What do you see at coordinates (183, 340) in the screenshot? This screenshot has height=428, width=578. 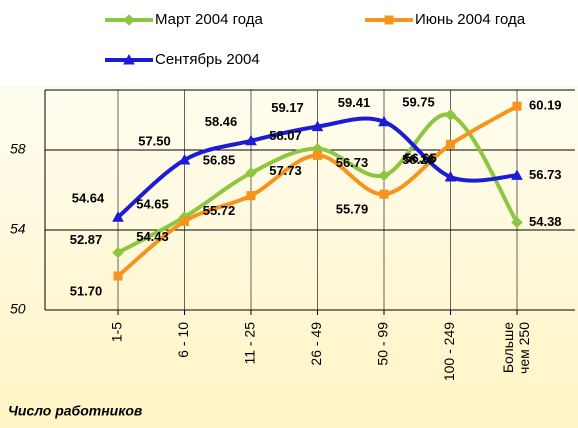 I see `x-tick-label: 6 - 10` at bounding box center [183, 340].